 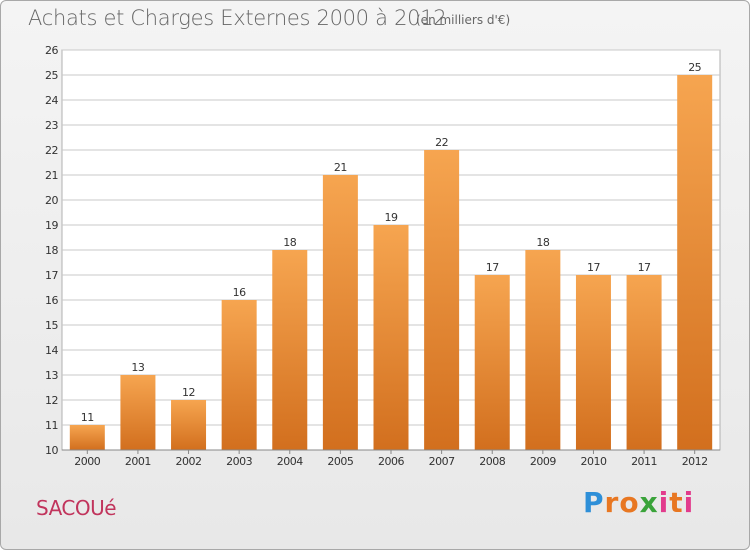 I want to click on y-tick-label: 26, so click(x=51, y=50).